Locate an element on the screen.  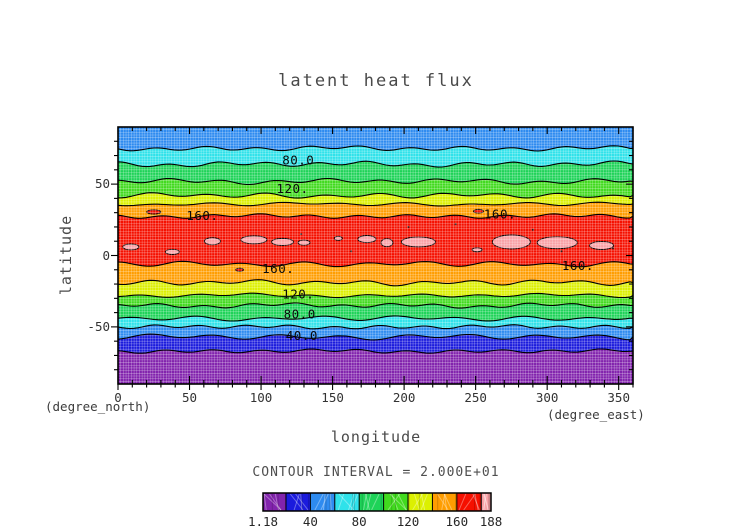
y-axis-unit-label: (degree_north) is located at coordinates (98, 406).